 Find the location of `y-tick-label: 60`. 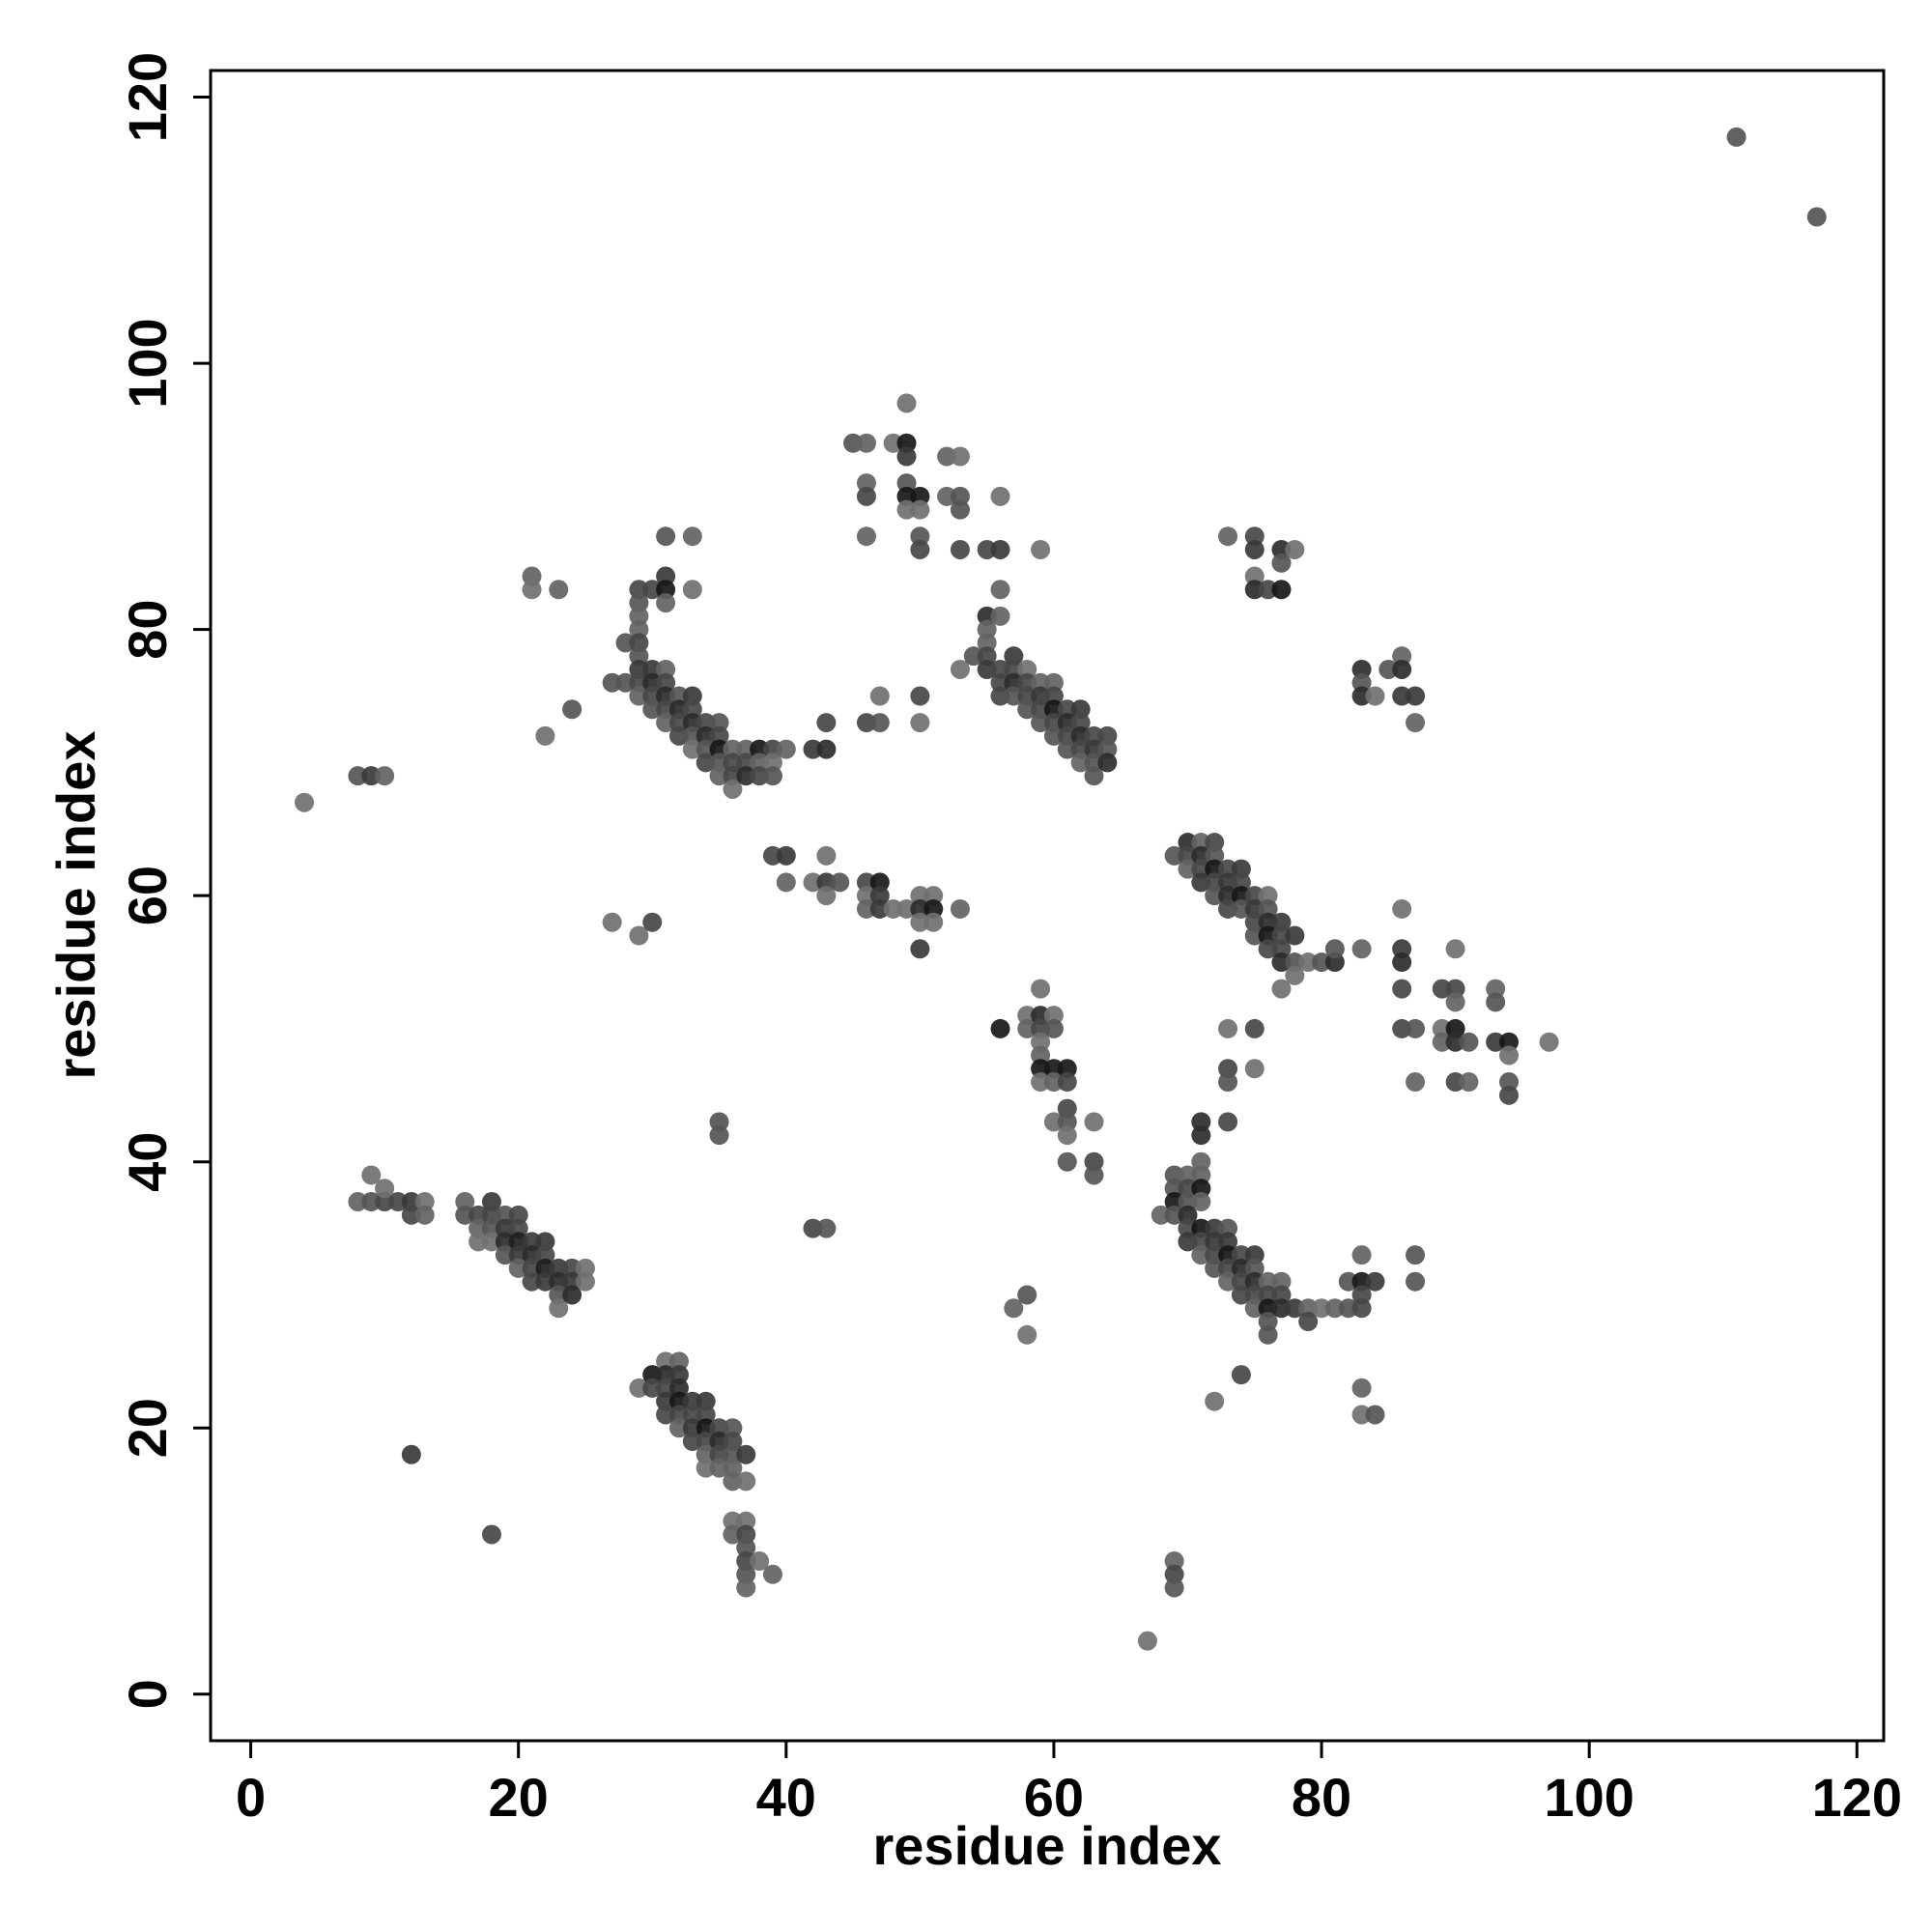

y-tick-label: 60 is located at coordinates (147, 895).